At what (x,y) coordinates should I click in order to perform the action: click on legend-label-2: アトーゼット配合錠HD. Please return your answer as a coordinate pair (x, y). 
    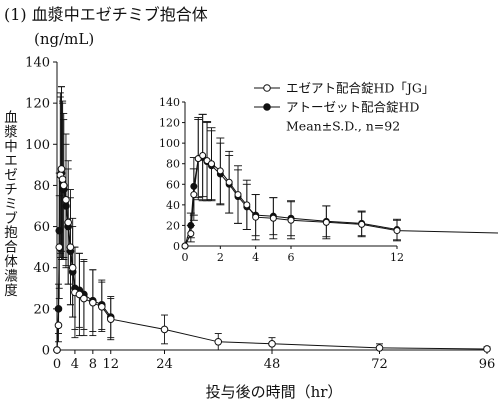
    Looking at the image, I should click on (352, 107).